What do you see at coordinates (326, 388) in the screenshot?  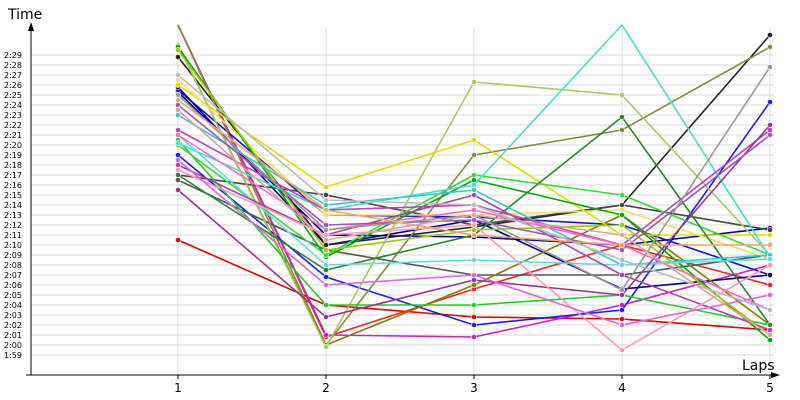 I see `x-tick-label: 2` at bounding box center [326, 388].